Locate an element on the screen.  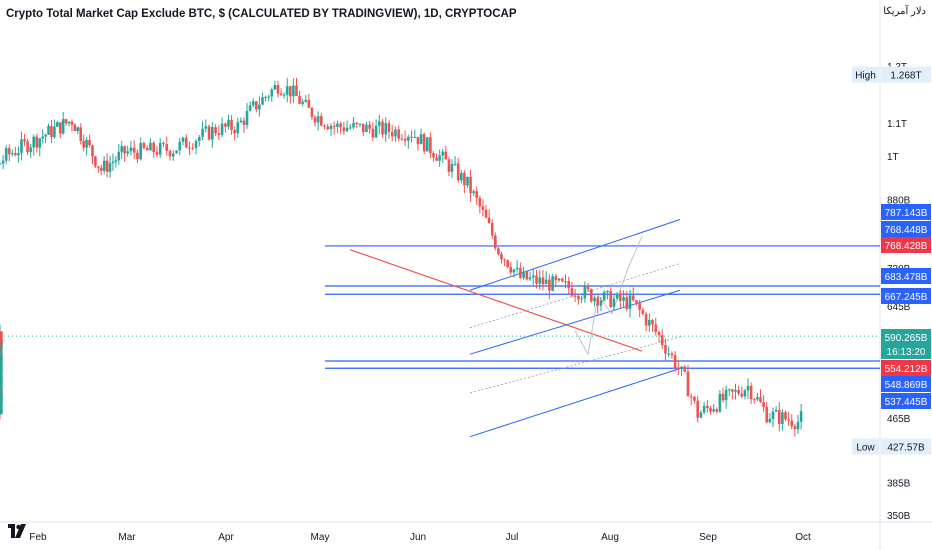
price-tick-label: 465B is located at coordinates (899, 419).